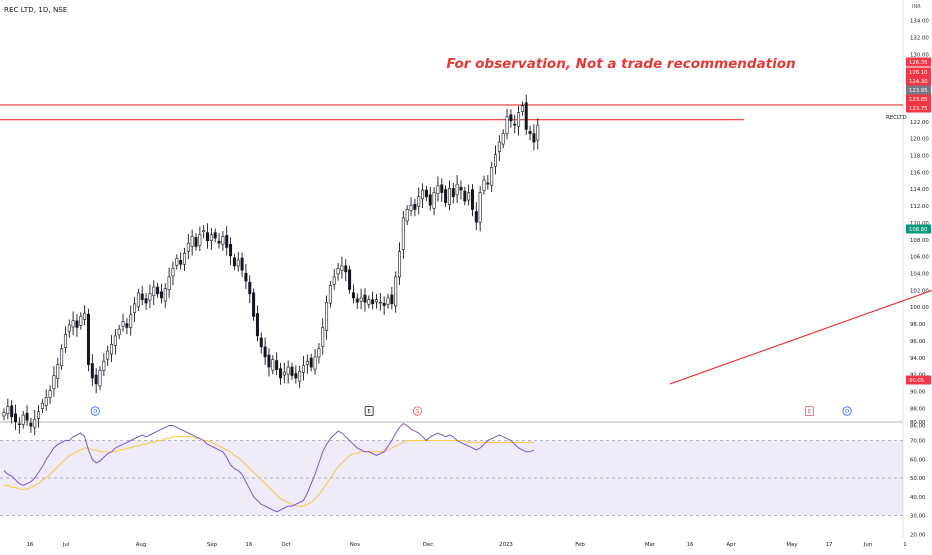 This screenshot has width=932, height=555. I want to click on y-tick-label: 86.00, so click(918, 426).